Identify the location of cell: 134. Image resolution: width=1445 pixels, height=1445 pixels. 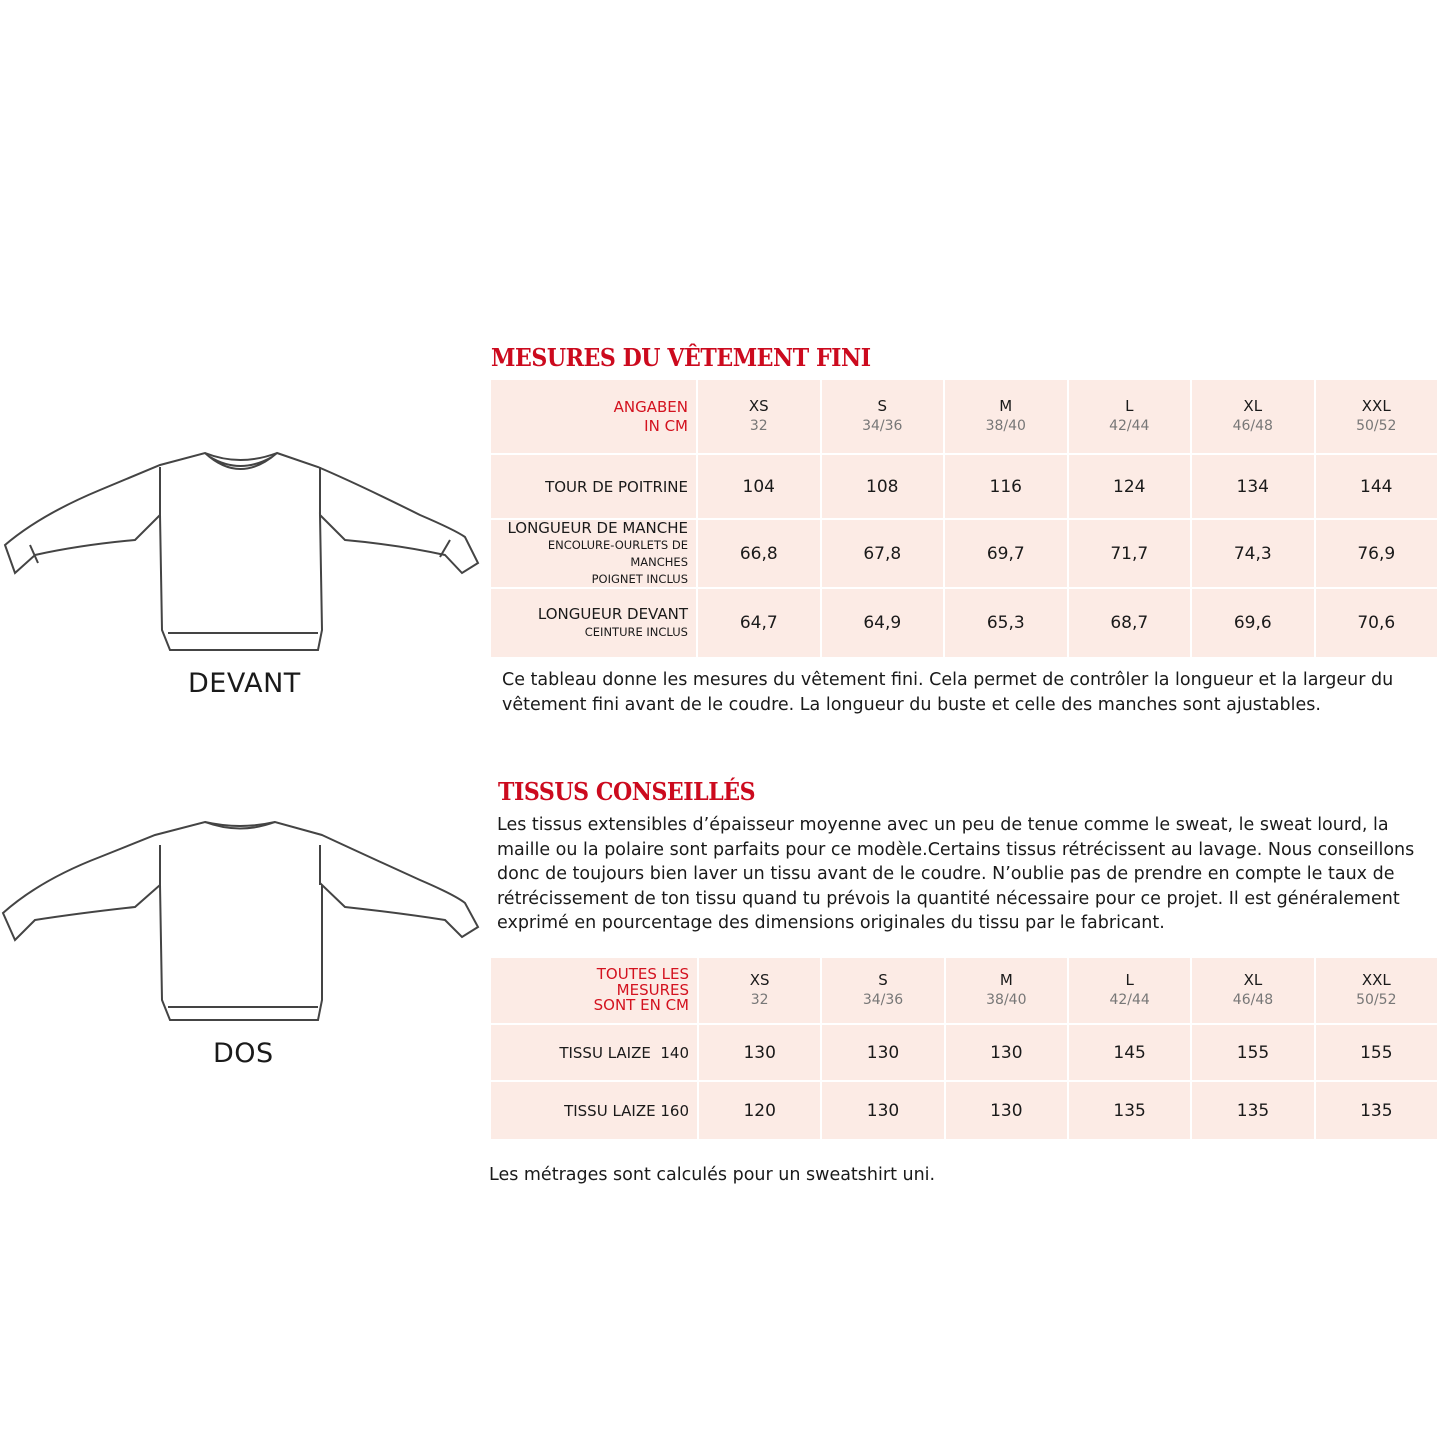
(1253, 486).